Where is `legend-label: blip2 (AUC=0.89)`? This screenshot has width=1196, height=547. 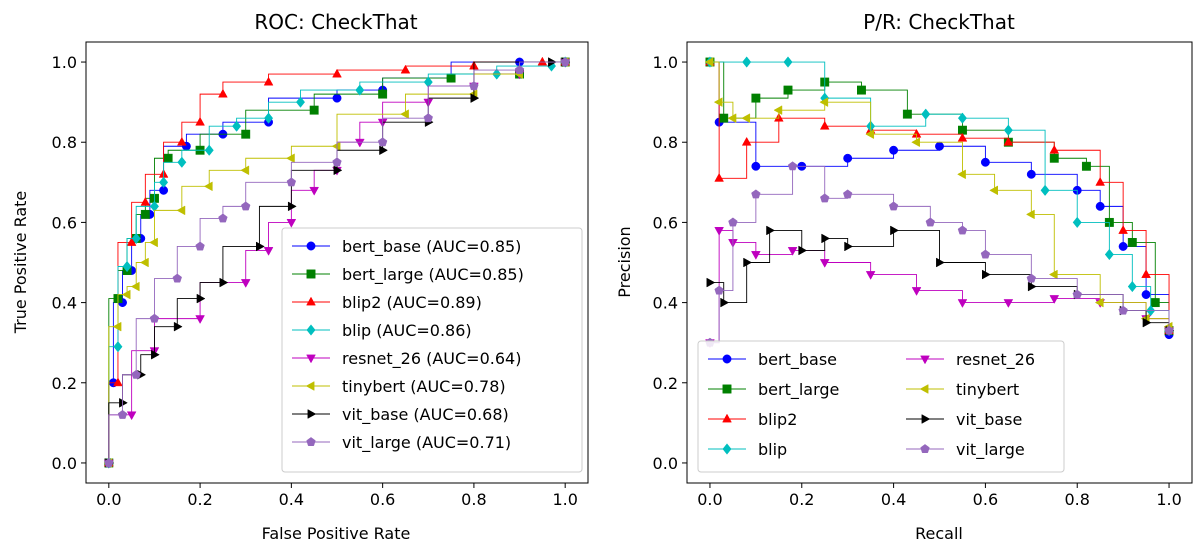 legend-label: blip2 (AUC=0.89) is located at coordinates (412, 302).